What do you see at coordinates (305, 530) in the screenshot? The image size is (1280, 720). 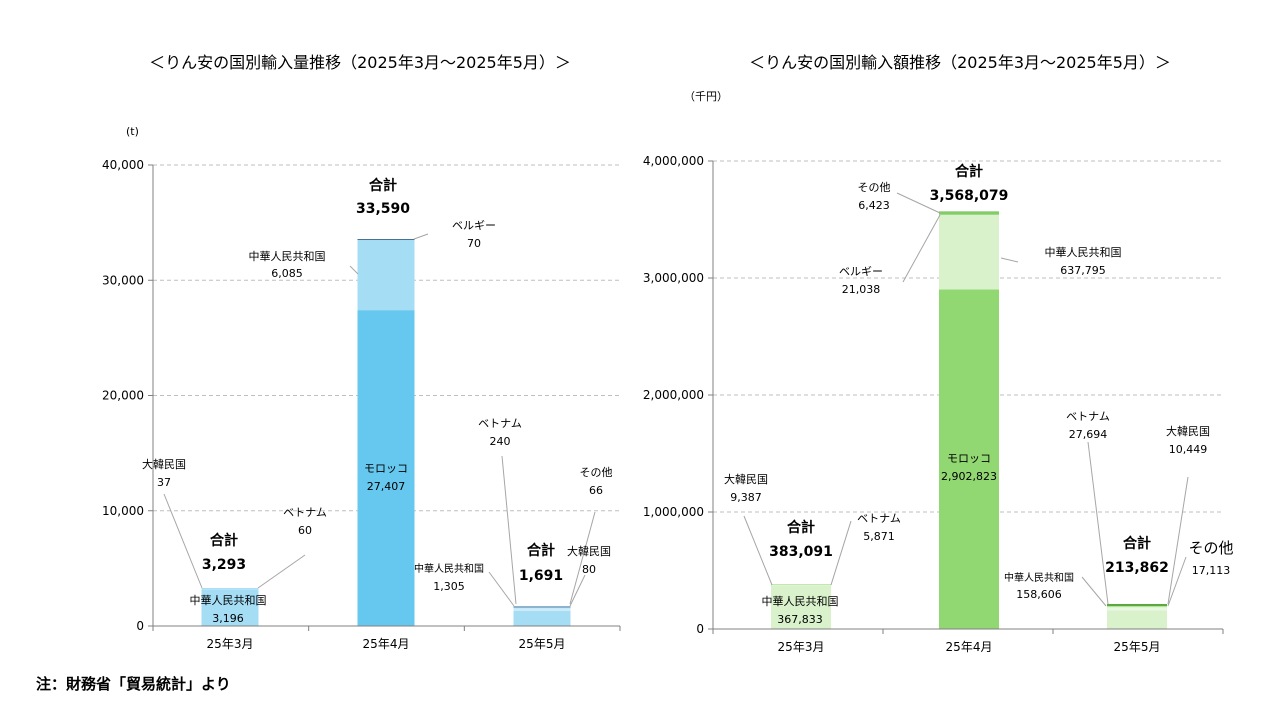 I see `ann-value: 60` at bounding box center [305, 530].